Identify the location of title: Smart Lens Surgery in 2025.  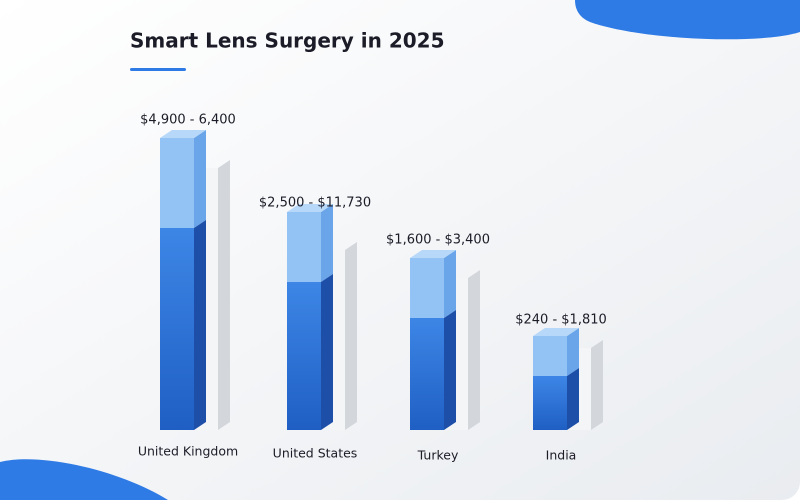
(287, 41).